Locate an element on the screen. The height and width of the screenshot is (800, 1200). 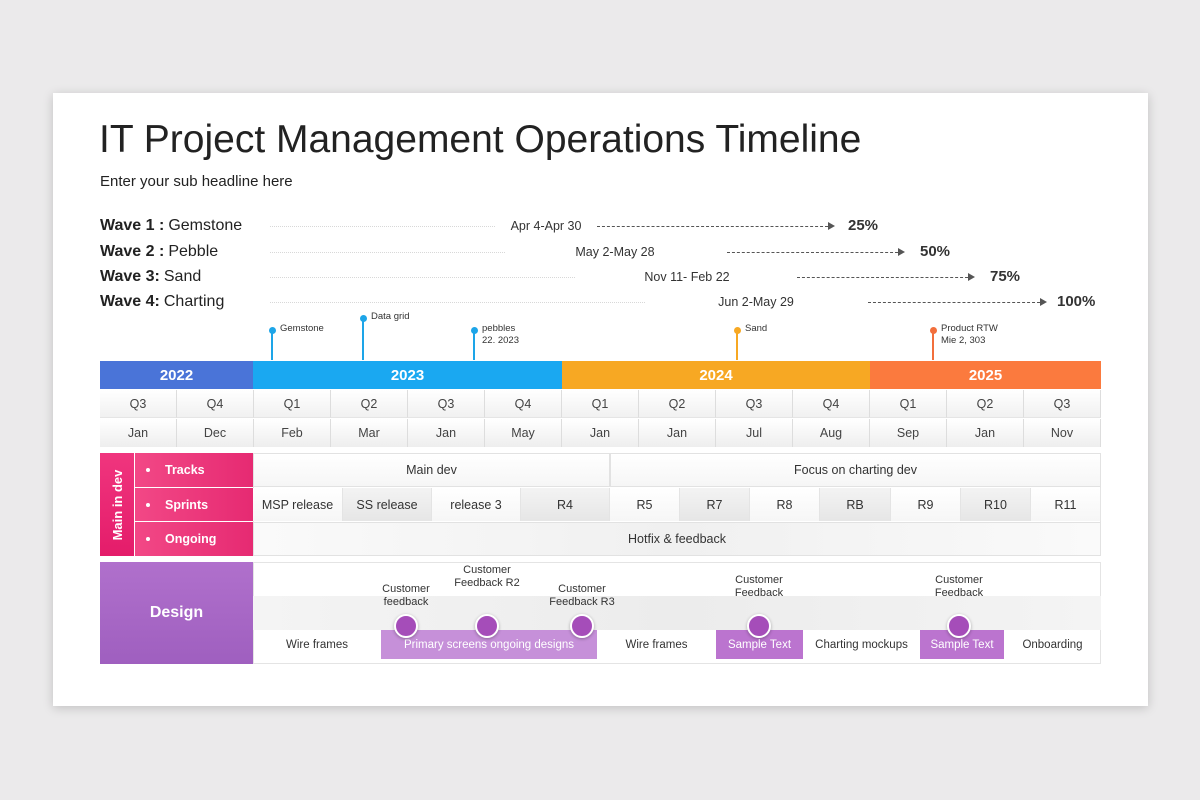
sprint: MSP release is located at coordinates (298, 504).